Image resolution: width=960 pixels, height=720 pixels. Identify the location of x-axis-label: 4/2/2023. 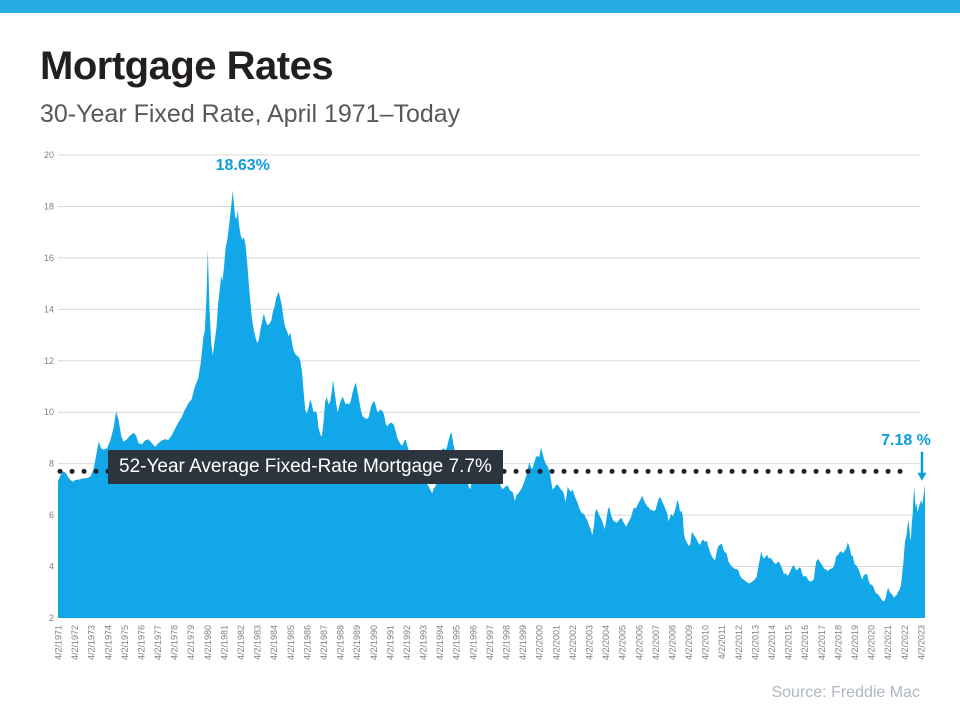
(921, 642).